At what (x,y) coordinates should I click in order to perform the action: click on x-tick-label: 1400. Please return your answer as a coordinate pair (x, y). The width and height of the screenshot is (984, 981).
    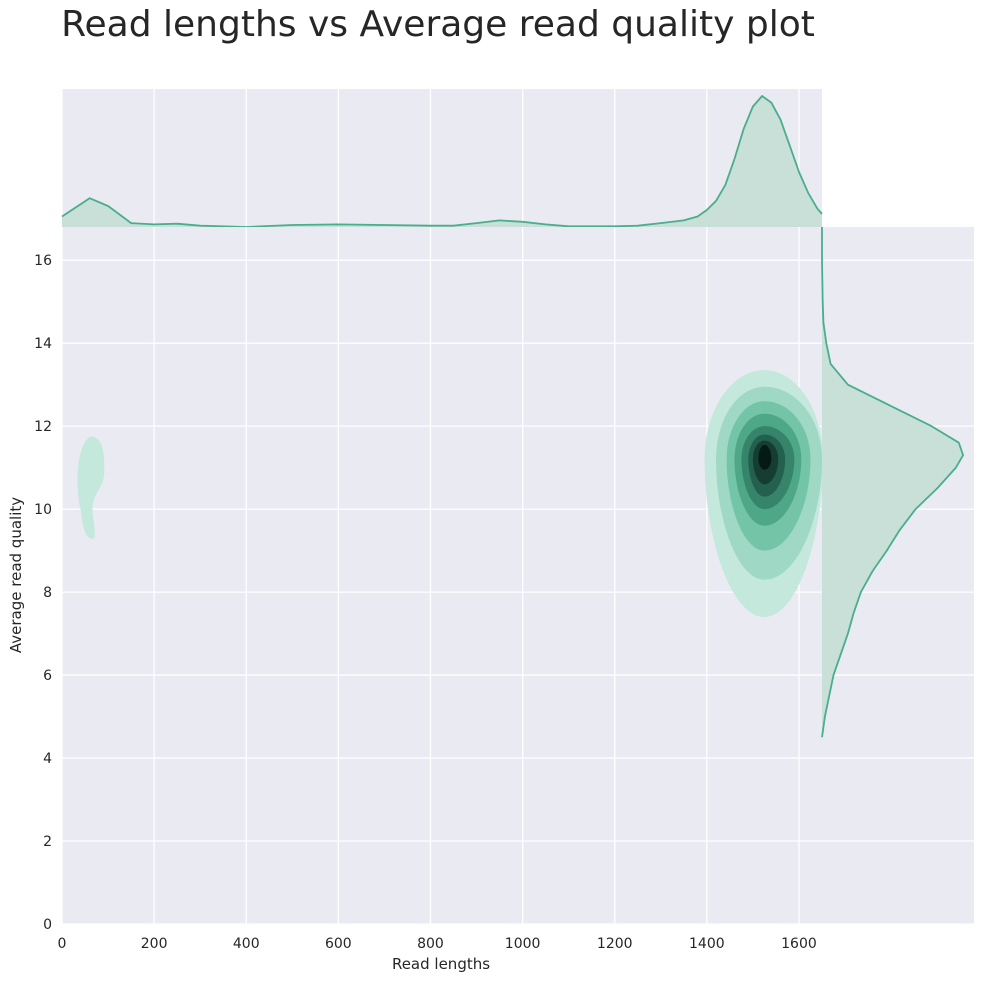
    Looking at the image, I should click on (707, 944).